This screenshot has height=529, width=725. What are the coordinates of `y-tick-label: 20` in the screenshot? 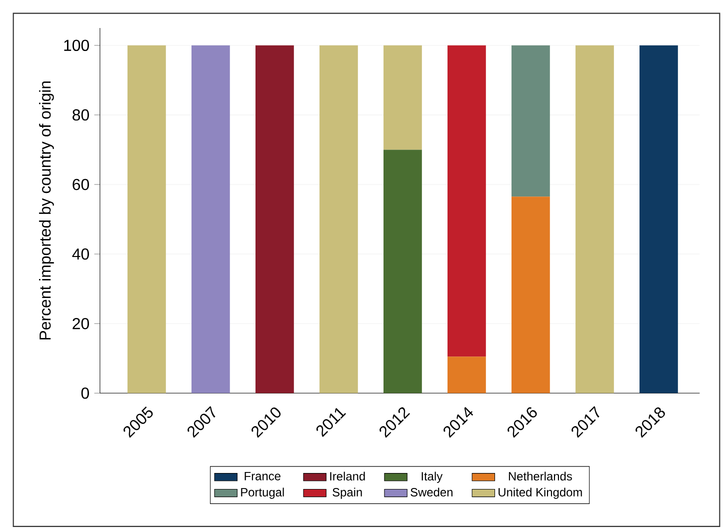 It's located at (80, 324).